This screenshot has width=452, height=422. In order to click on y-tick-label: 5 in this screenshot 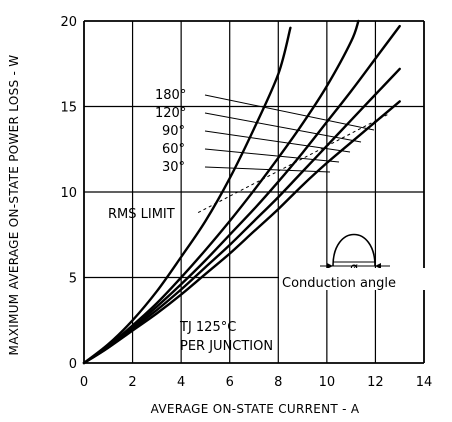, I will do `click(73, 279)`.